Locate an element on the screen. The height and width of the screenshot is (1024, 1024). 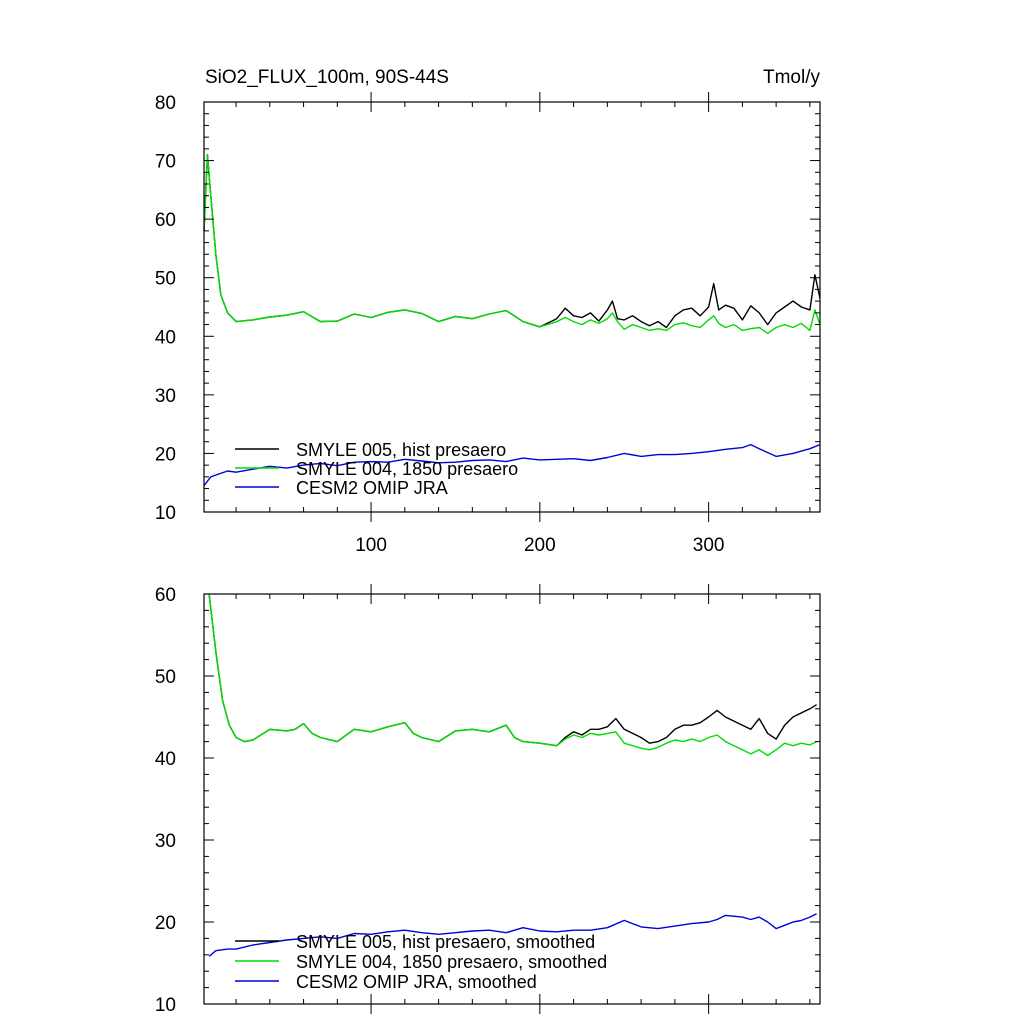
top-x-tick-label: 300 is located at coordinates (709, 545).